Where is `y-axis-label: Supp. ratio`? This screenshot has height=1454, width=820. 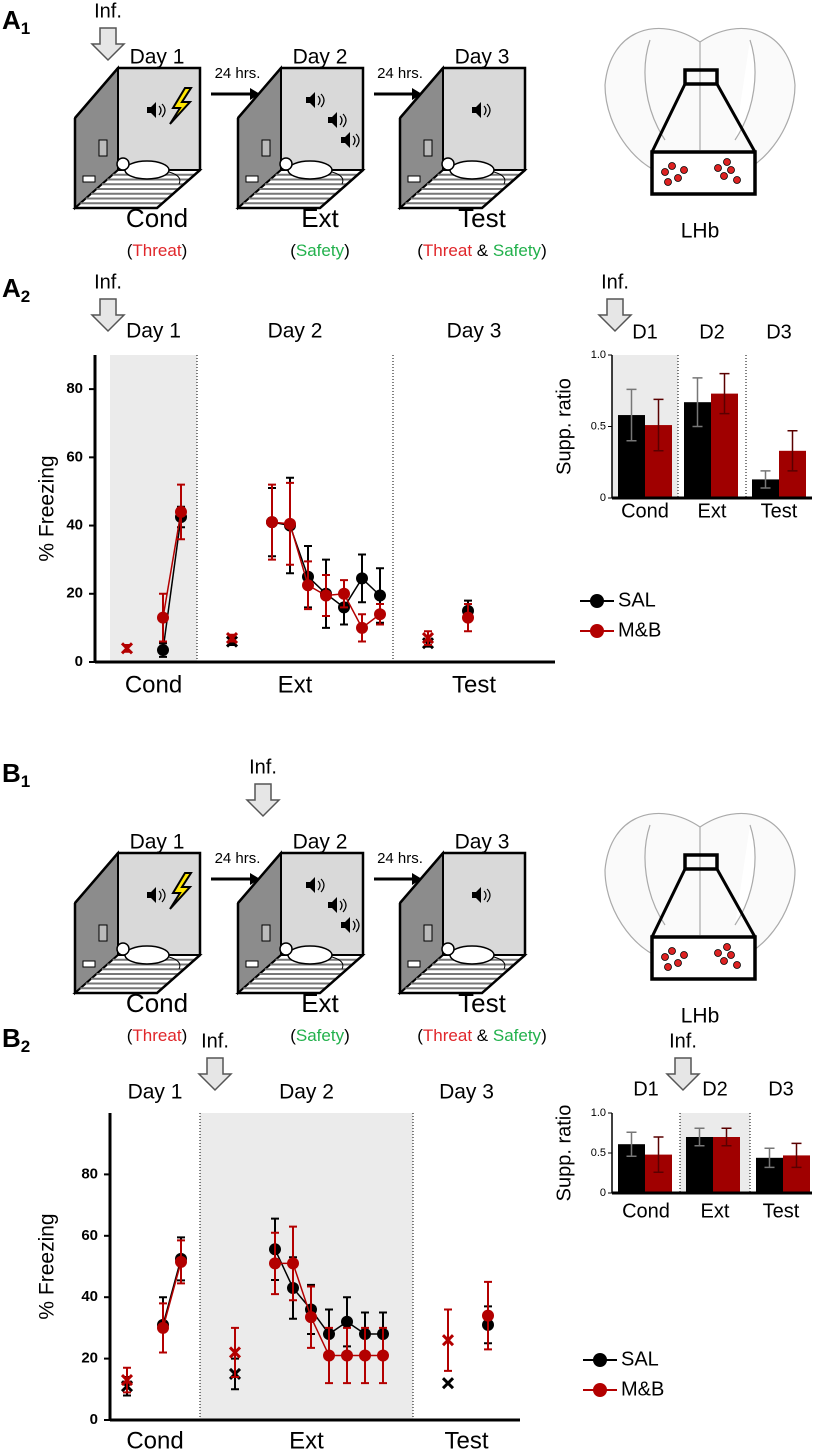
y-axis-label: Supp. ratio is located at coordinates (564, 426).